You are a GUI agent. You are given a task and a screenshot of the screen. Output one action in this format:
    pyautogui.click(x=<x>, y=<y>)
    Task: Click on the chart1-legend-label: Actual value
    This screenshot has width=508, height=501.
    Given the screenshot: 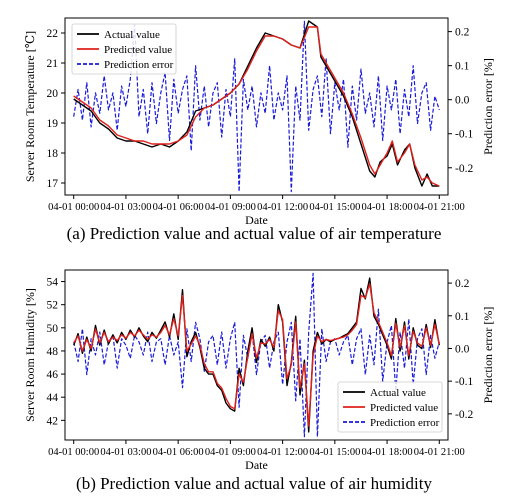 What is the action you would take?
    pyautogui.click(x=132, y=35)
    